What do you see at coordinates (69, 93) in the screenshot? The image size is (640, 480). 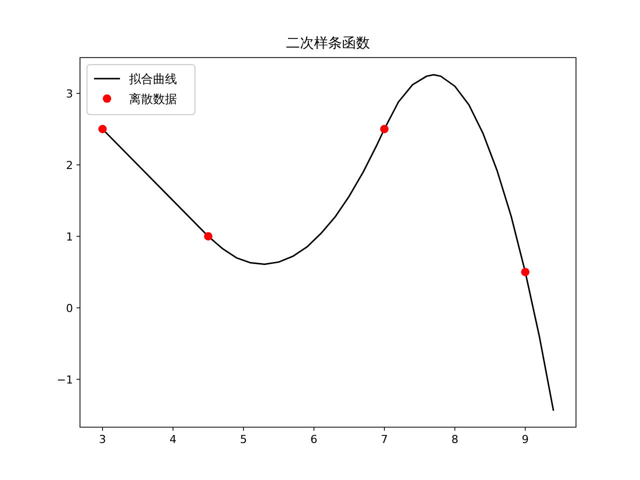 I see `y-tick-label: 3` at bounding box center [69, 93].